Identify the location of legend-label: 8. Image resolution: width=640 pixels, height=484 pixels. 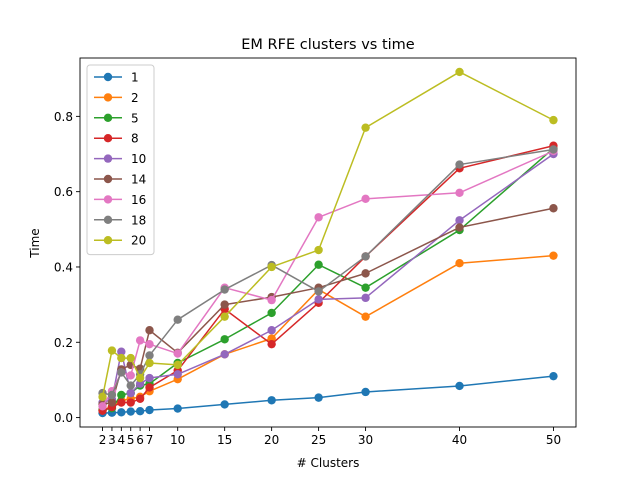
(135, 139).